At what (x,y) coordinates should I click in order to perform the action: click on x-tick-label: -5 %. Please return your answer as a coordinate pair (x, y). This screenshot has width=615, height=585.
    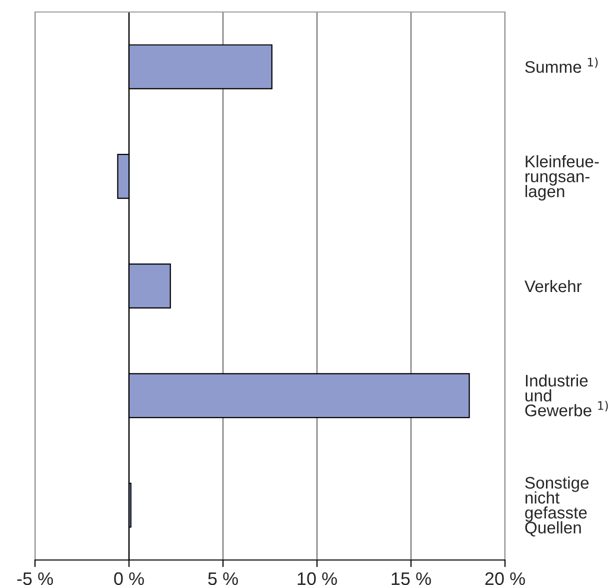
    Looking at the image, I should click on (35, 578).